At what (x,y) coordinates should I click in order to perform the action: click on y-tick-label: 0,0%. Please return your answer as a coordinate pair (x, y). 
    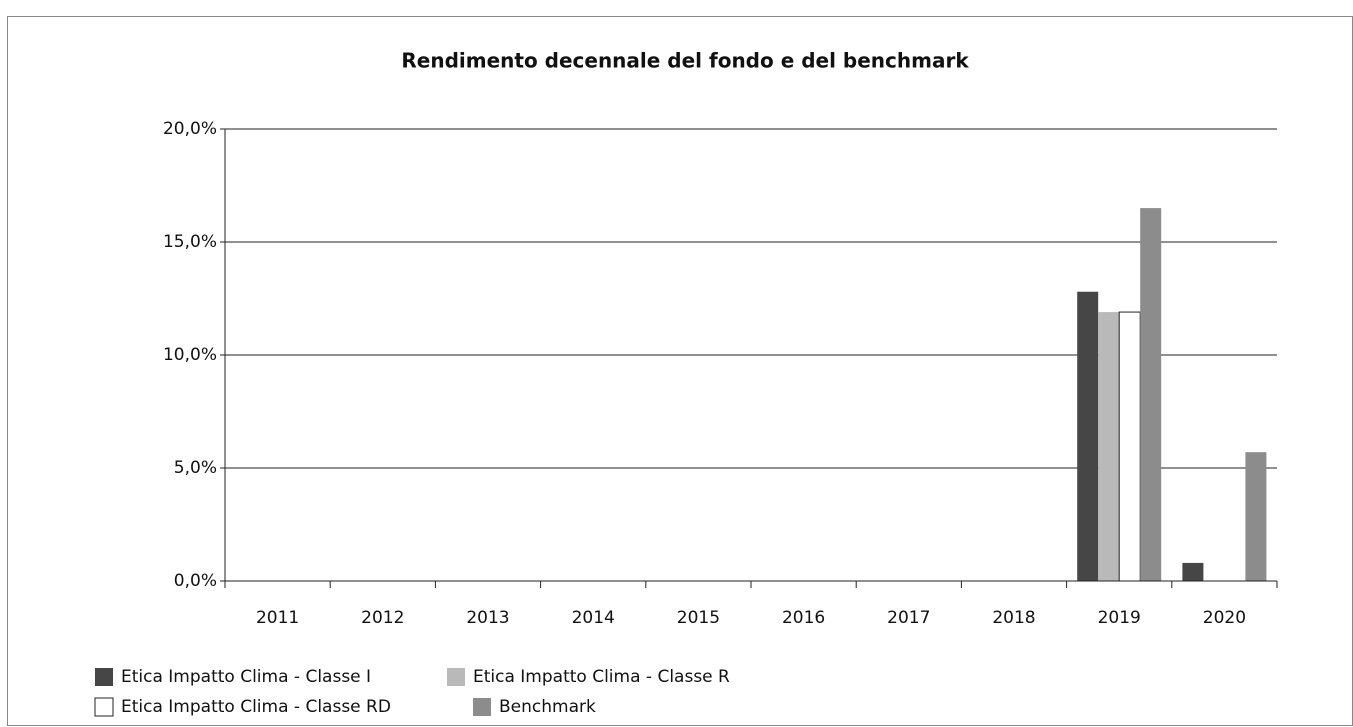
    Looking at the image, I should click on (195, 581).